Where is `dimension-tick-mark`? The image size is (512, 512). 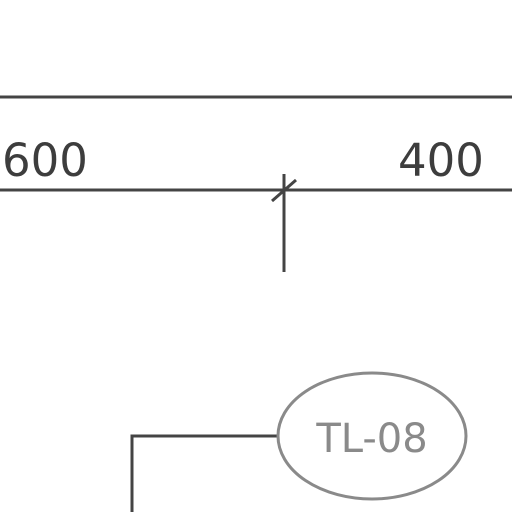 dimension-tick-mark is located at coordinates (284, 190).